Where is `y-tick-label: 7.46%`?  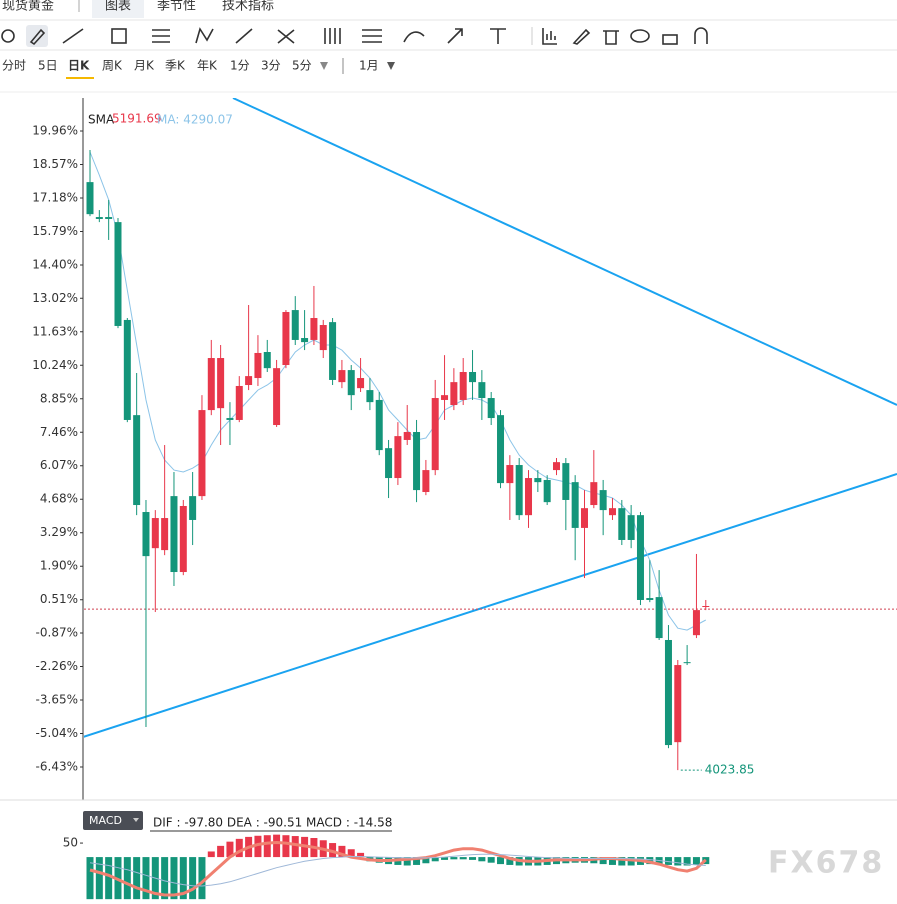 y-tick-label: 7.46% is located at coordinates (59, 432).